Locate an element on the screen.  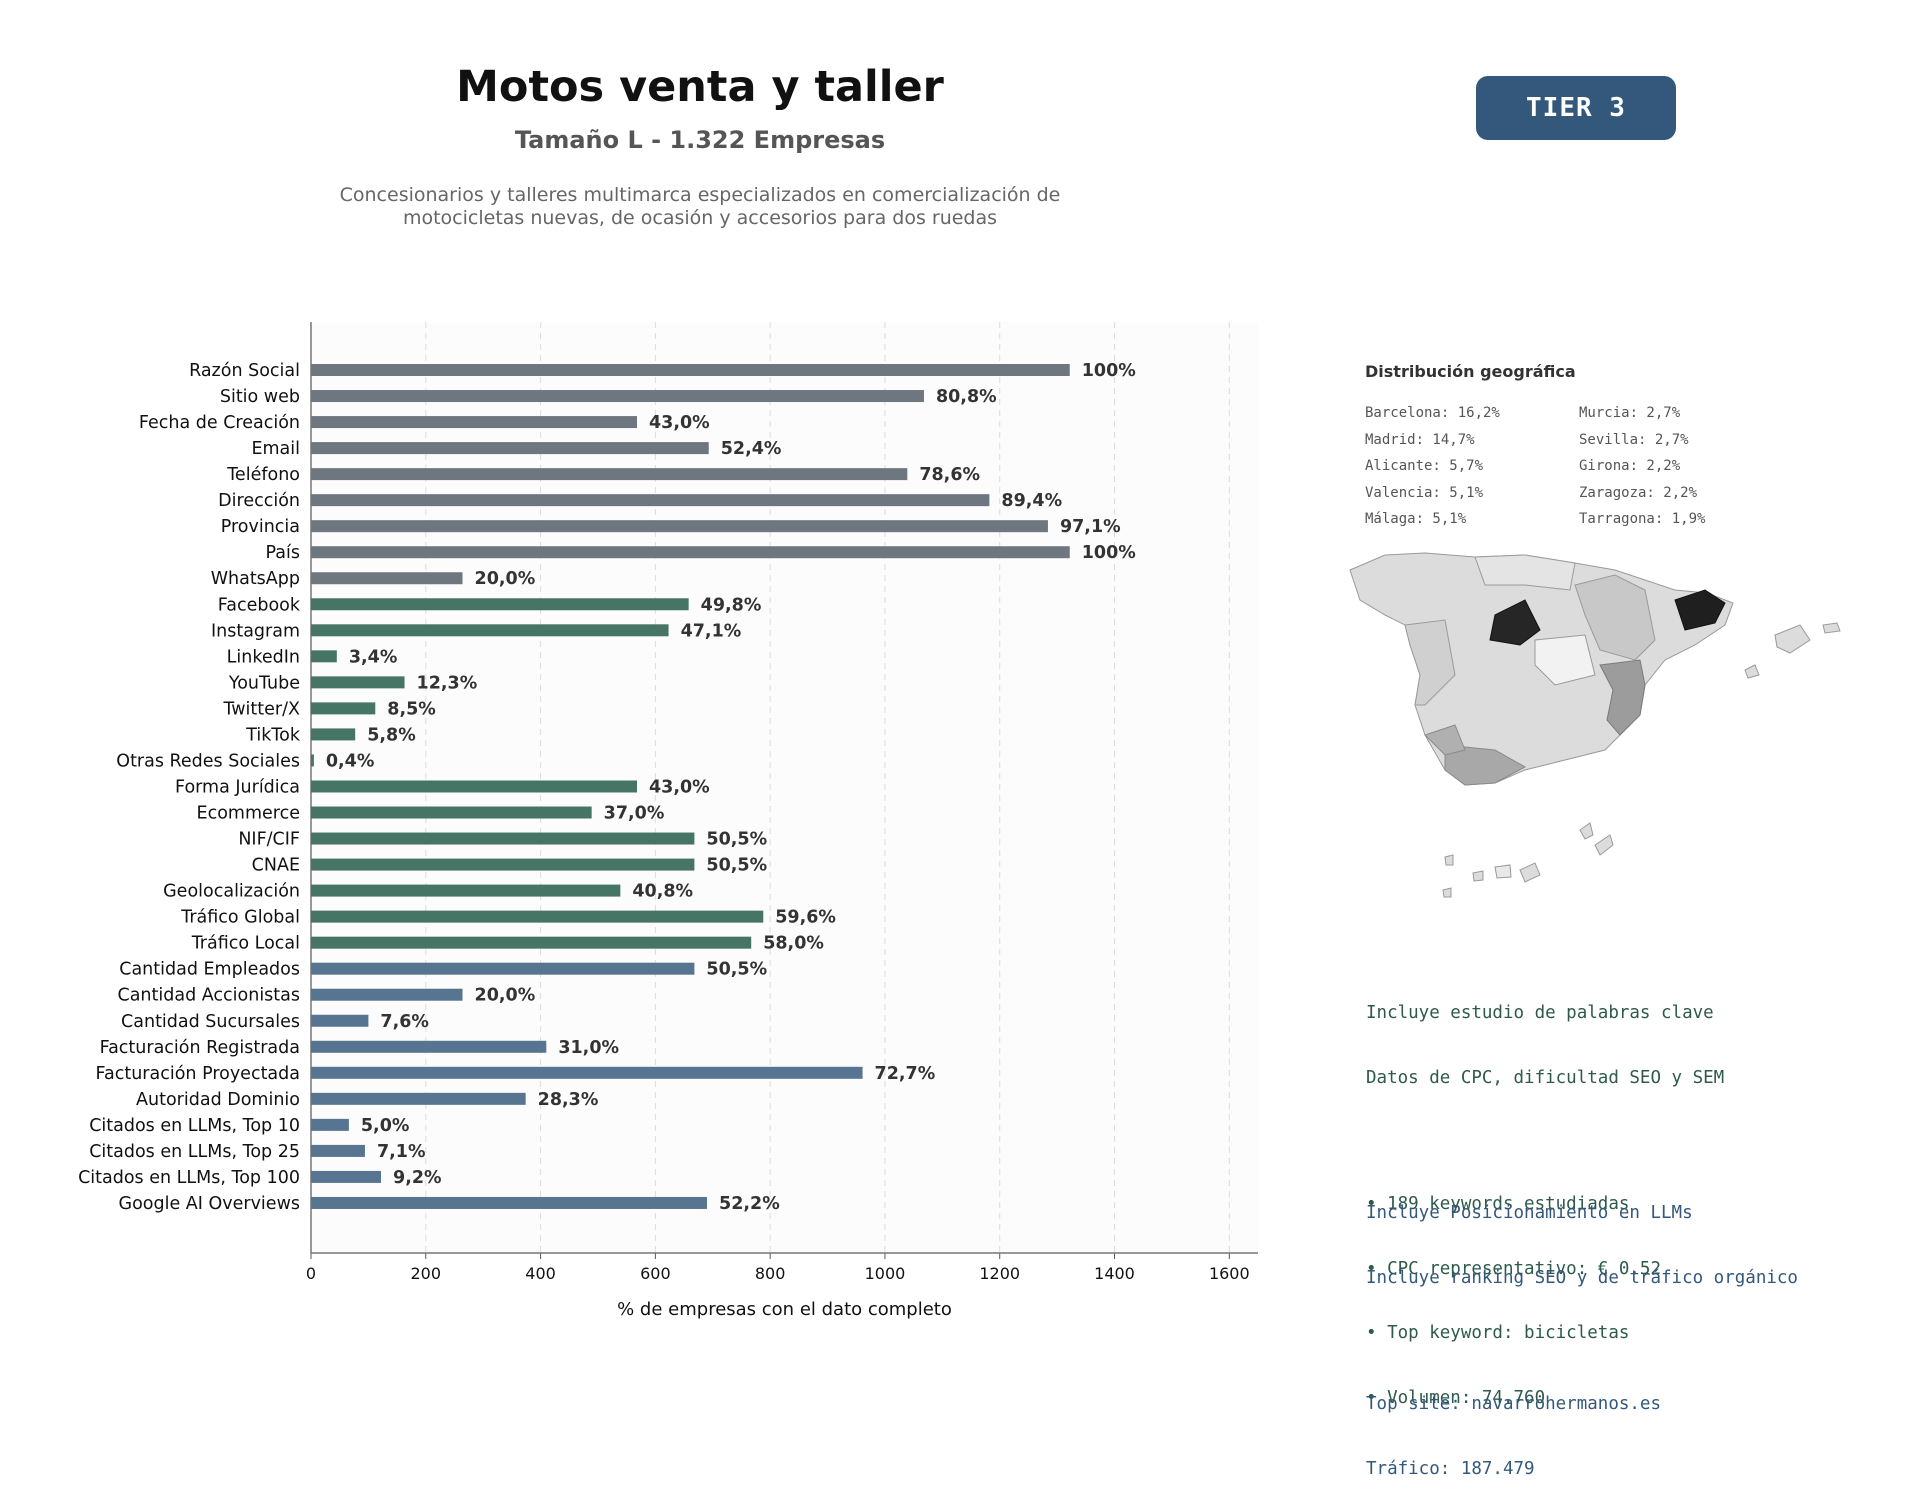
y-tick-label: Razón Social is located at coordinates (244, 371).